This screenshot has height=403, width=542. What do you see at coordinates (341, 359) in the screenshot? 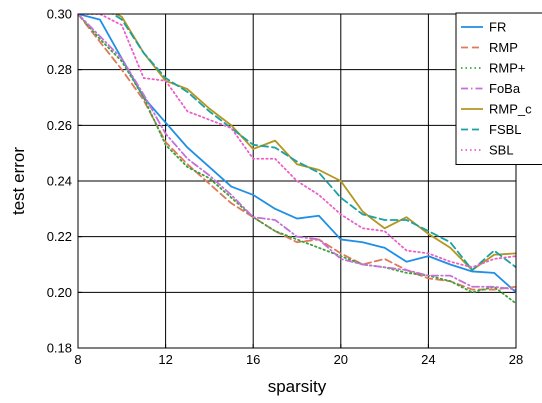
I see `x-tick-label: 20` at bounding box center [341, 359].